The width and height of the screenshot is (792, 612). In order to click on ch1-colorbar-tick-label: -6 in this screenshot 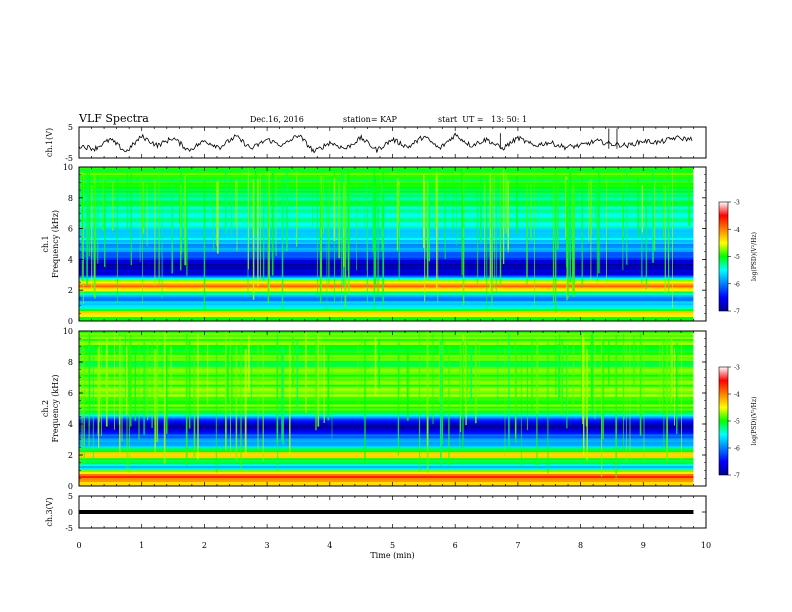, I will do `click(737, 284)`.